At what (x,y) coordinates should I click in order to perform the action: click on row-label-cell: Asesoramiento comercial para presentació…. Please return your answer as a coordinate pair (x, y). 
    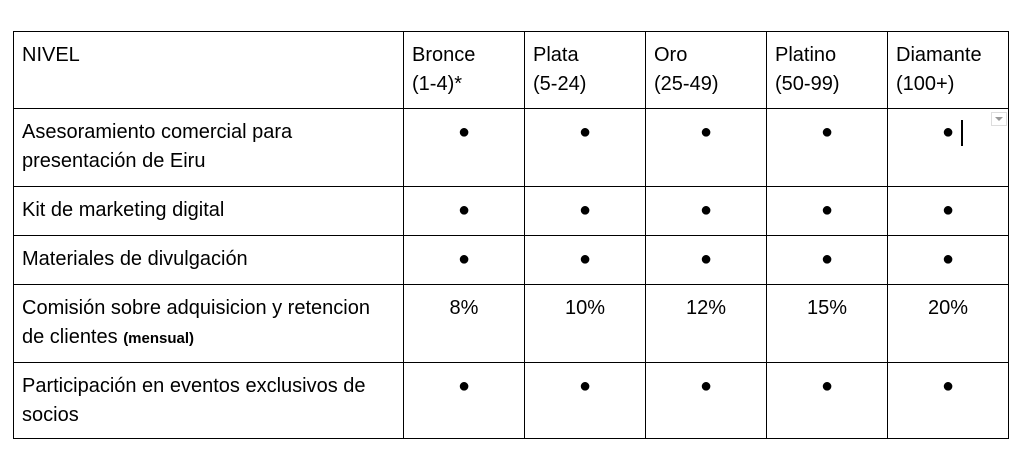
    Looking at the image, I should click on (208, 147).